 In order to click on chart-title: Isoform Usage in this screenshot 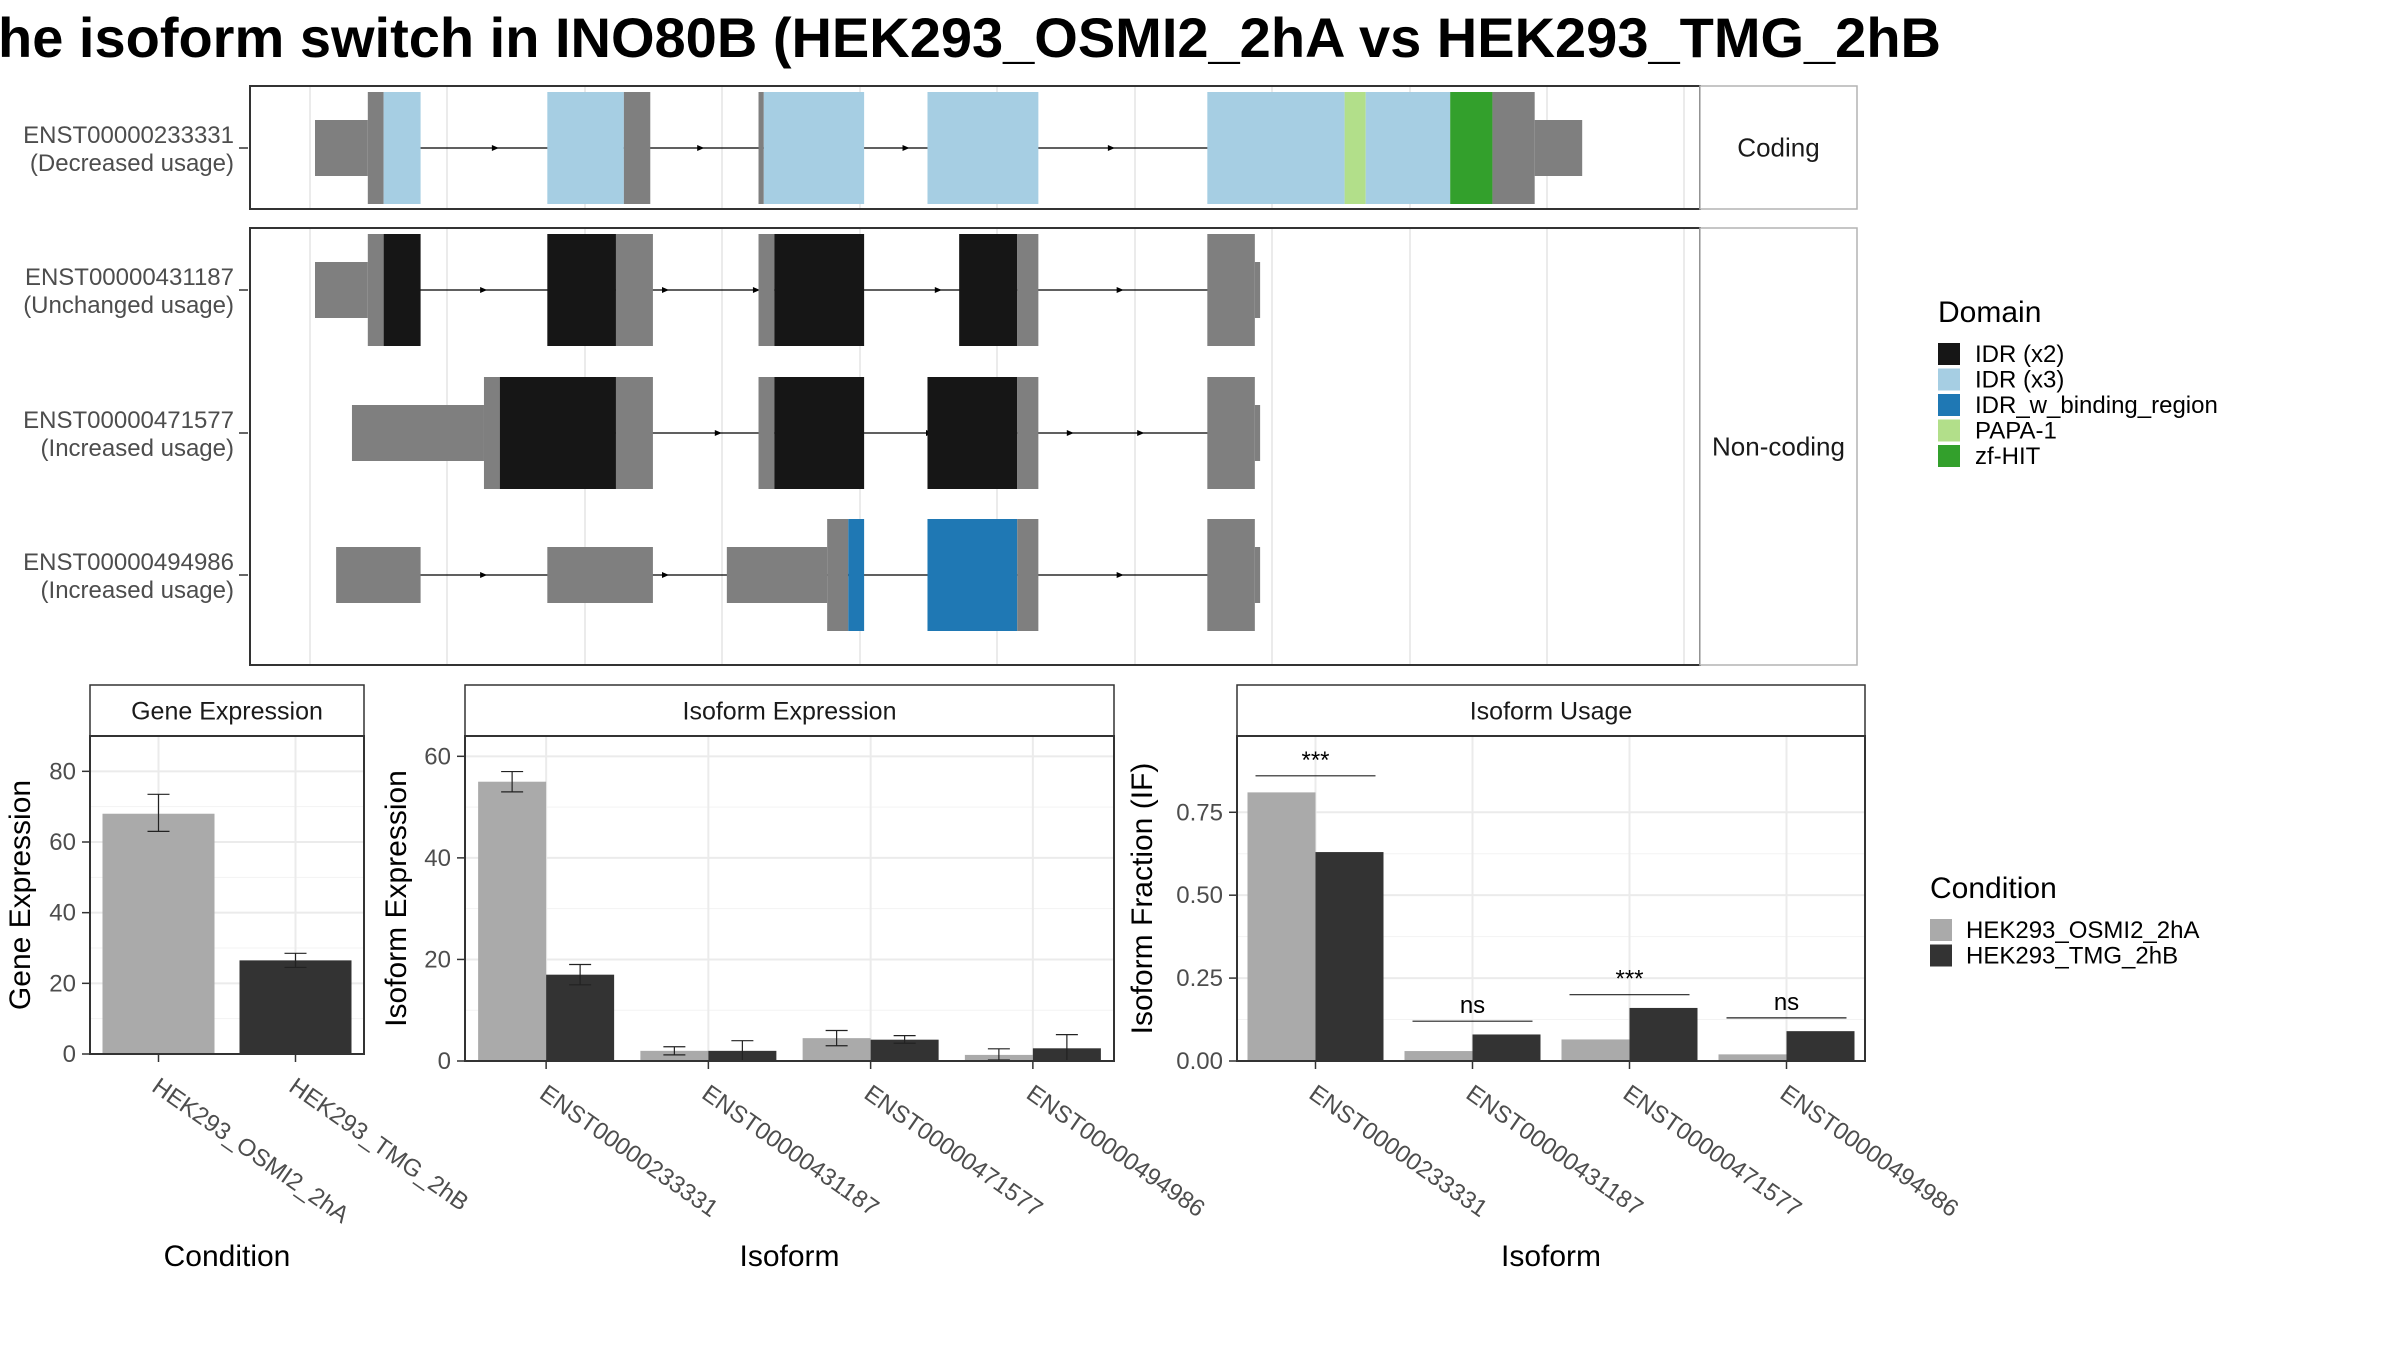, I will do `click(1551, 712)`.